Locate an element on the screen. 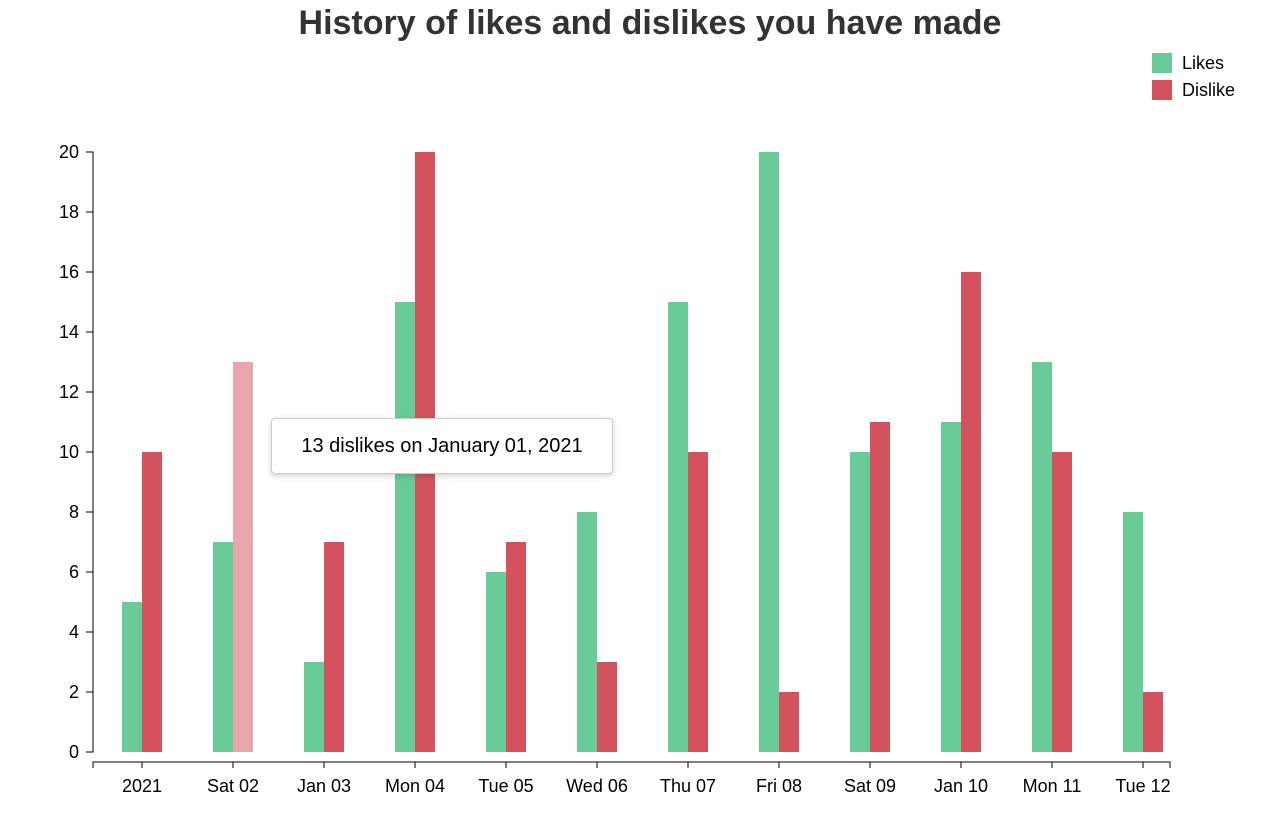 The height and width of the screenshot is (830, 1266). x-tick-label: Fri 08 is located at coordinates (779, 786).